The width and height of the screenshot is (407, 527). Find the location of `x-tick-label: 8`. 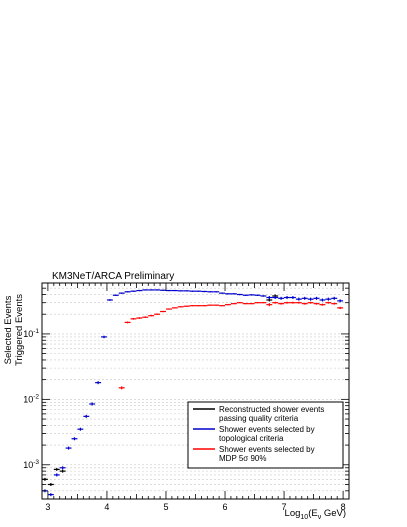

x-tick-label: 8 is located at coordinates (343, 507).